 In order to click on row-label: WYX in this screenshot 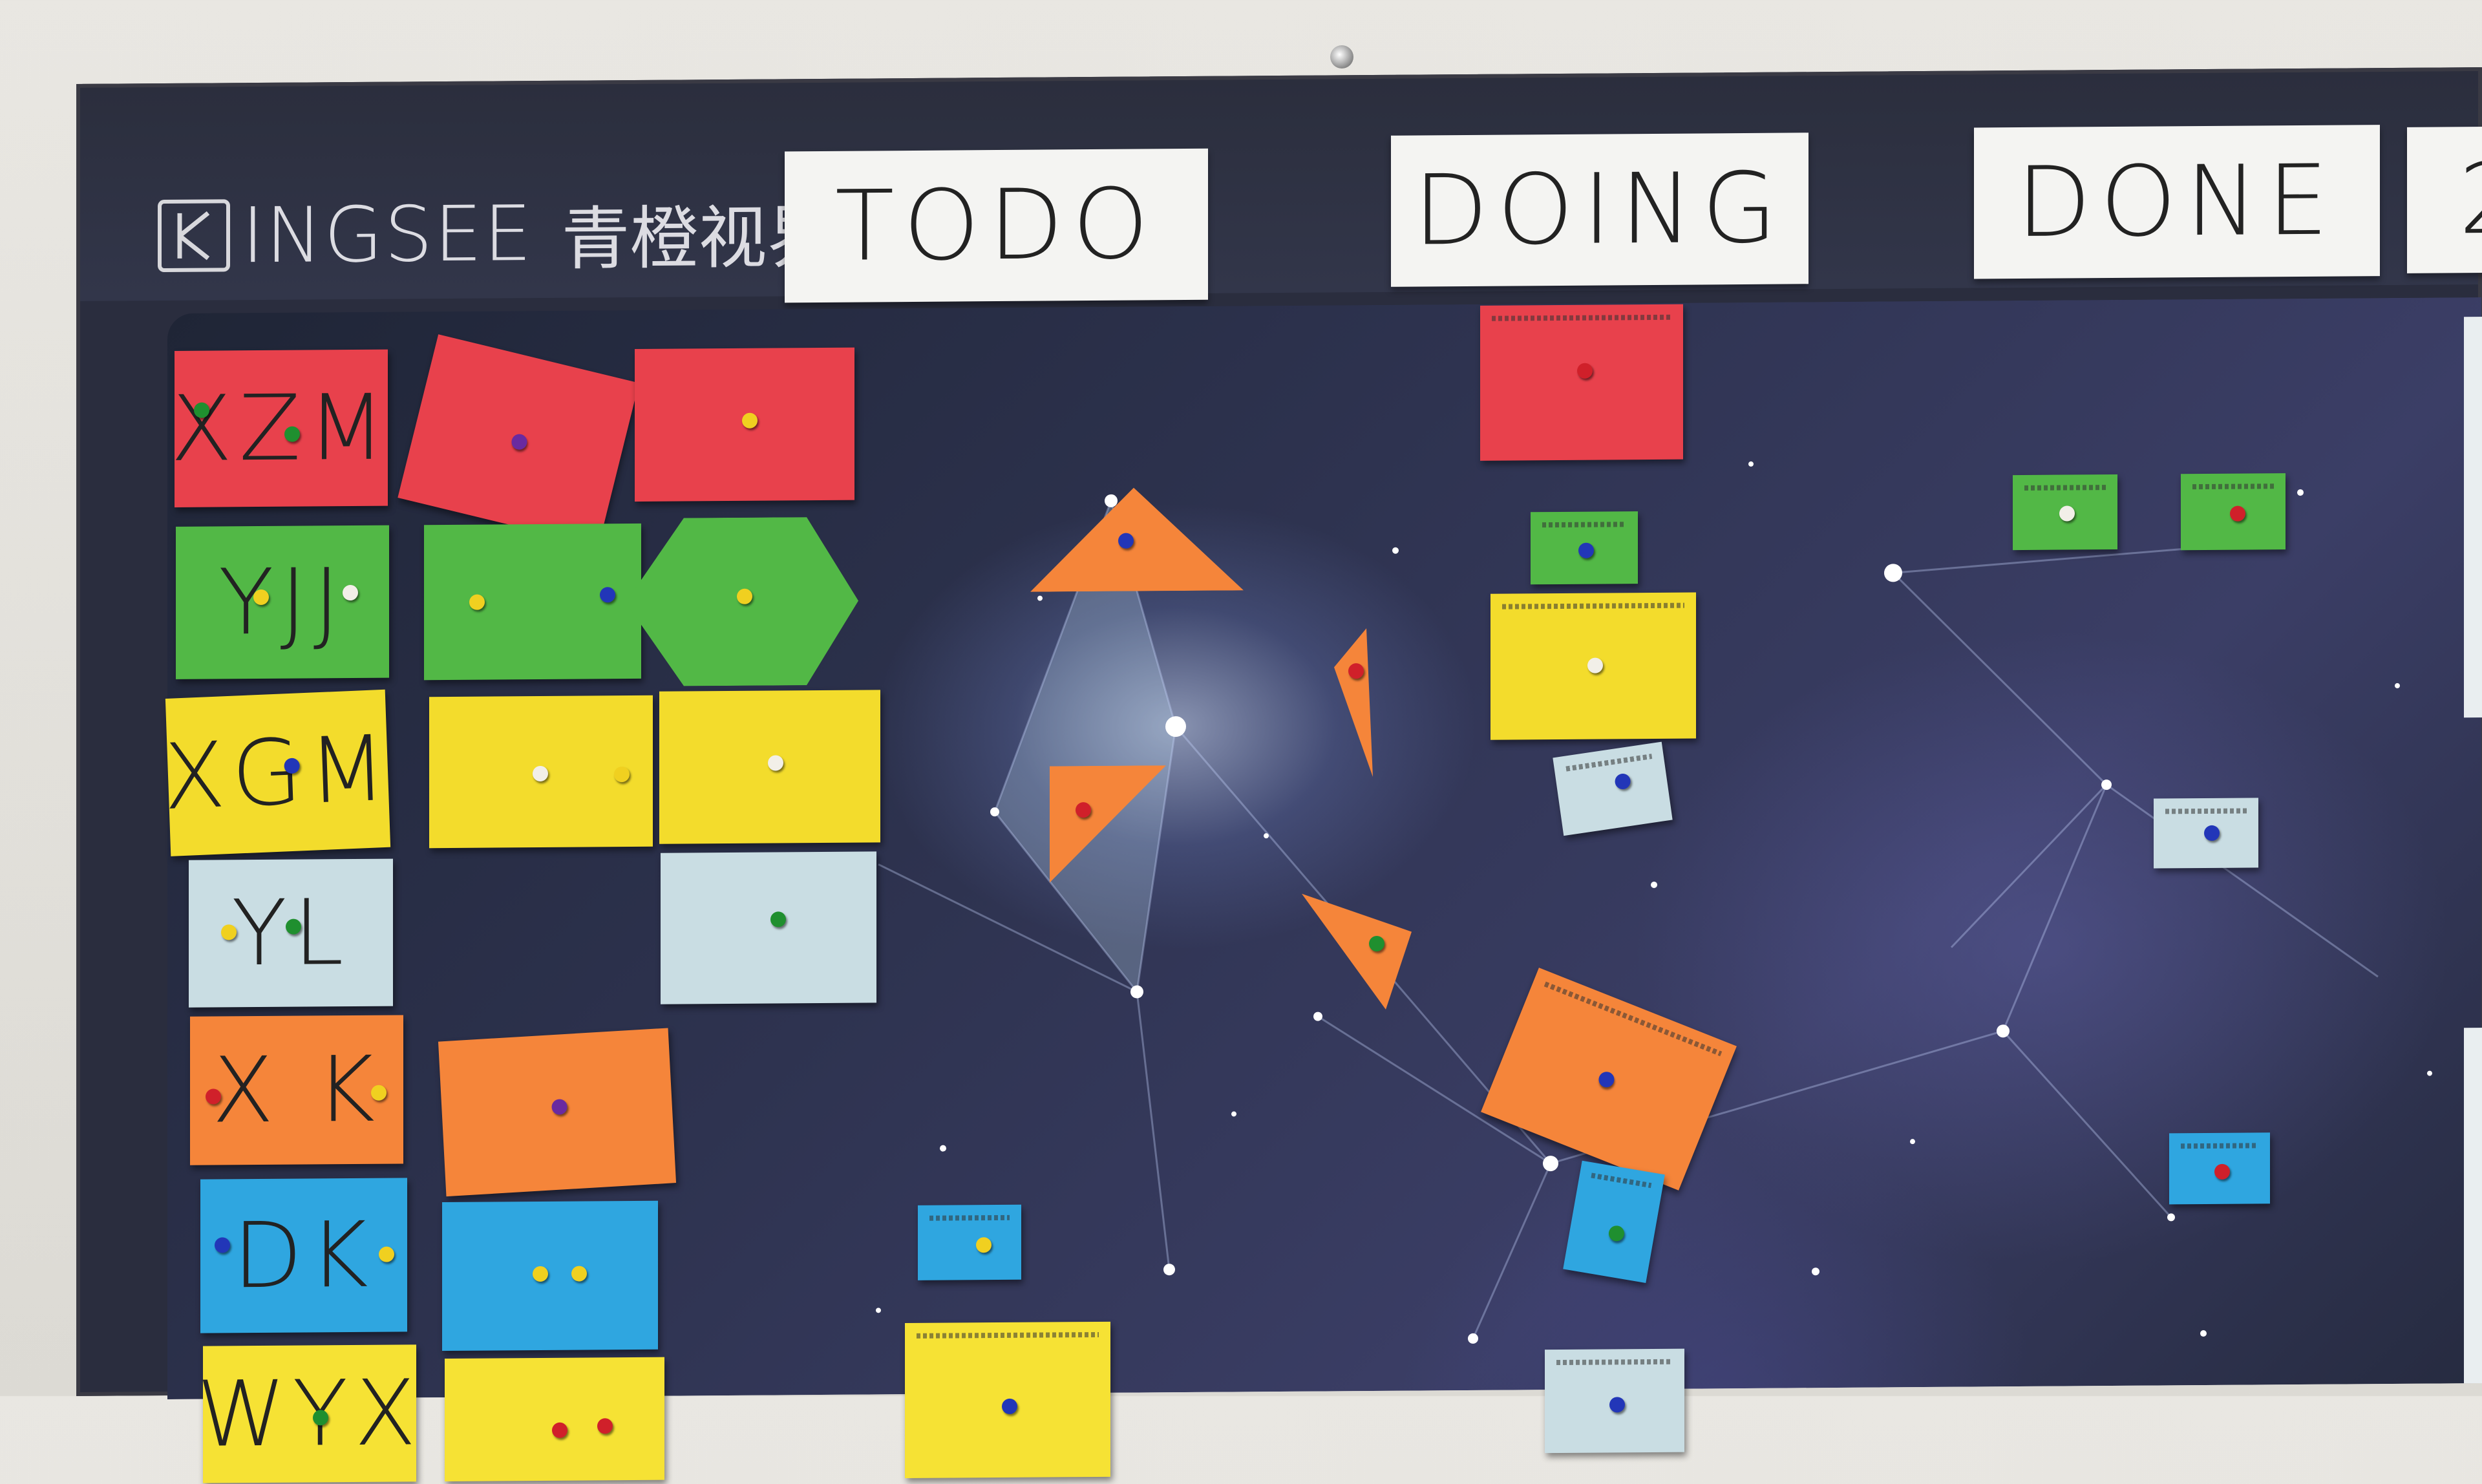, I will do `click(309, 1414)`.